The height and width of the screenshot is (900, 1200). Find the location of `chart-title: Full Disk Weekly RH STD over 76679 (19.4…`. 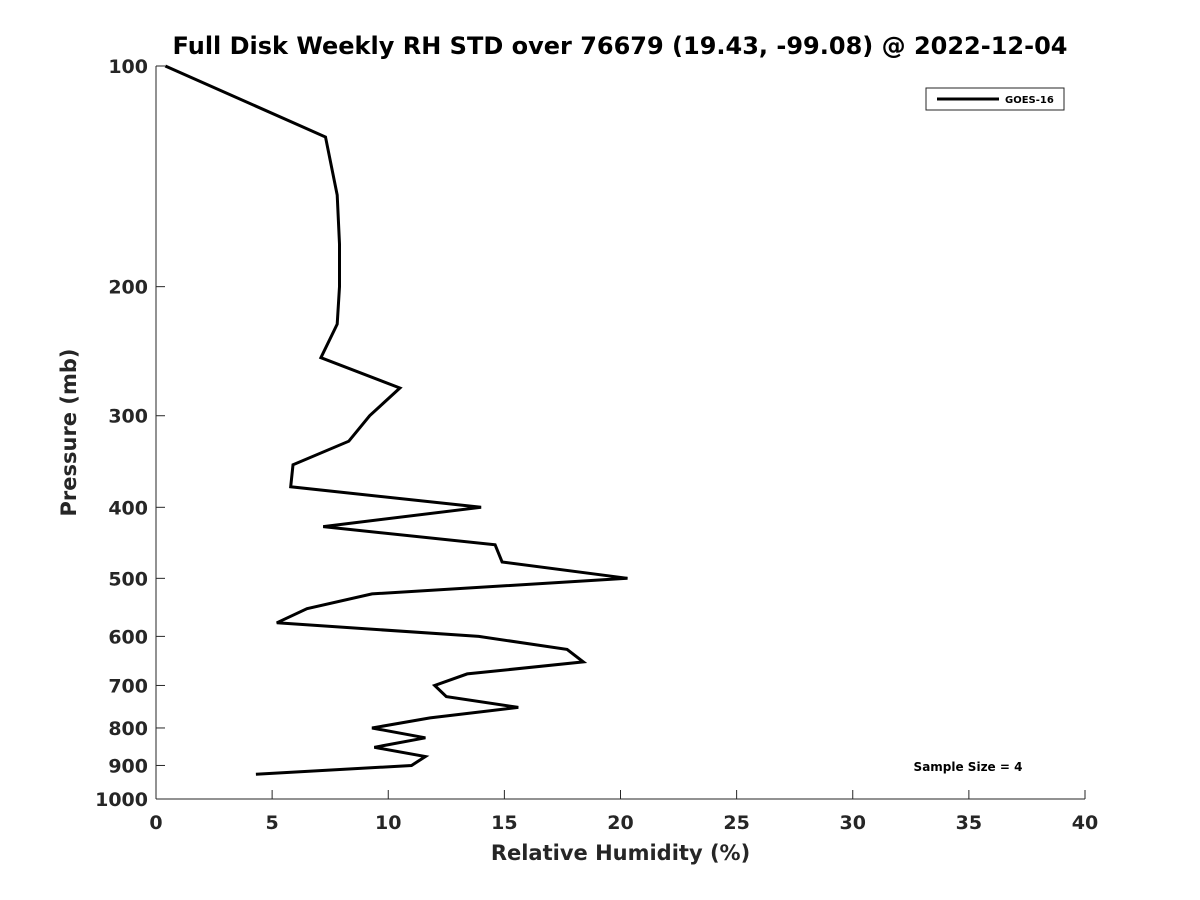

chart-title: Full Disk Weekly RH STD over 76679 (19.4… is located at coordinates (620, 46).